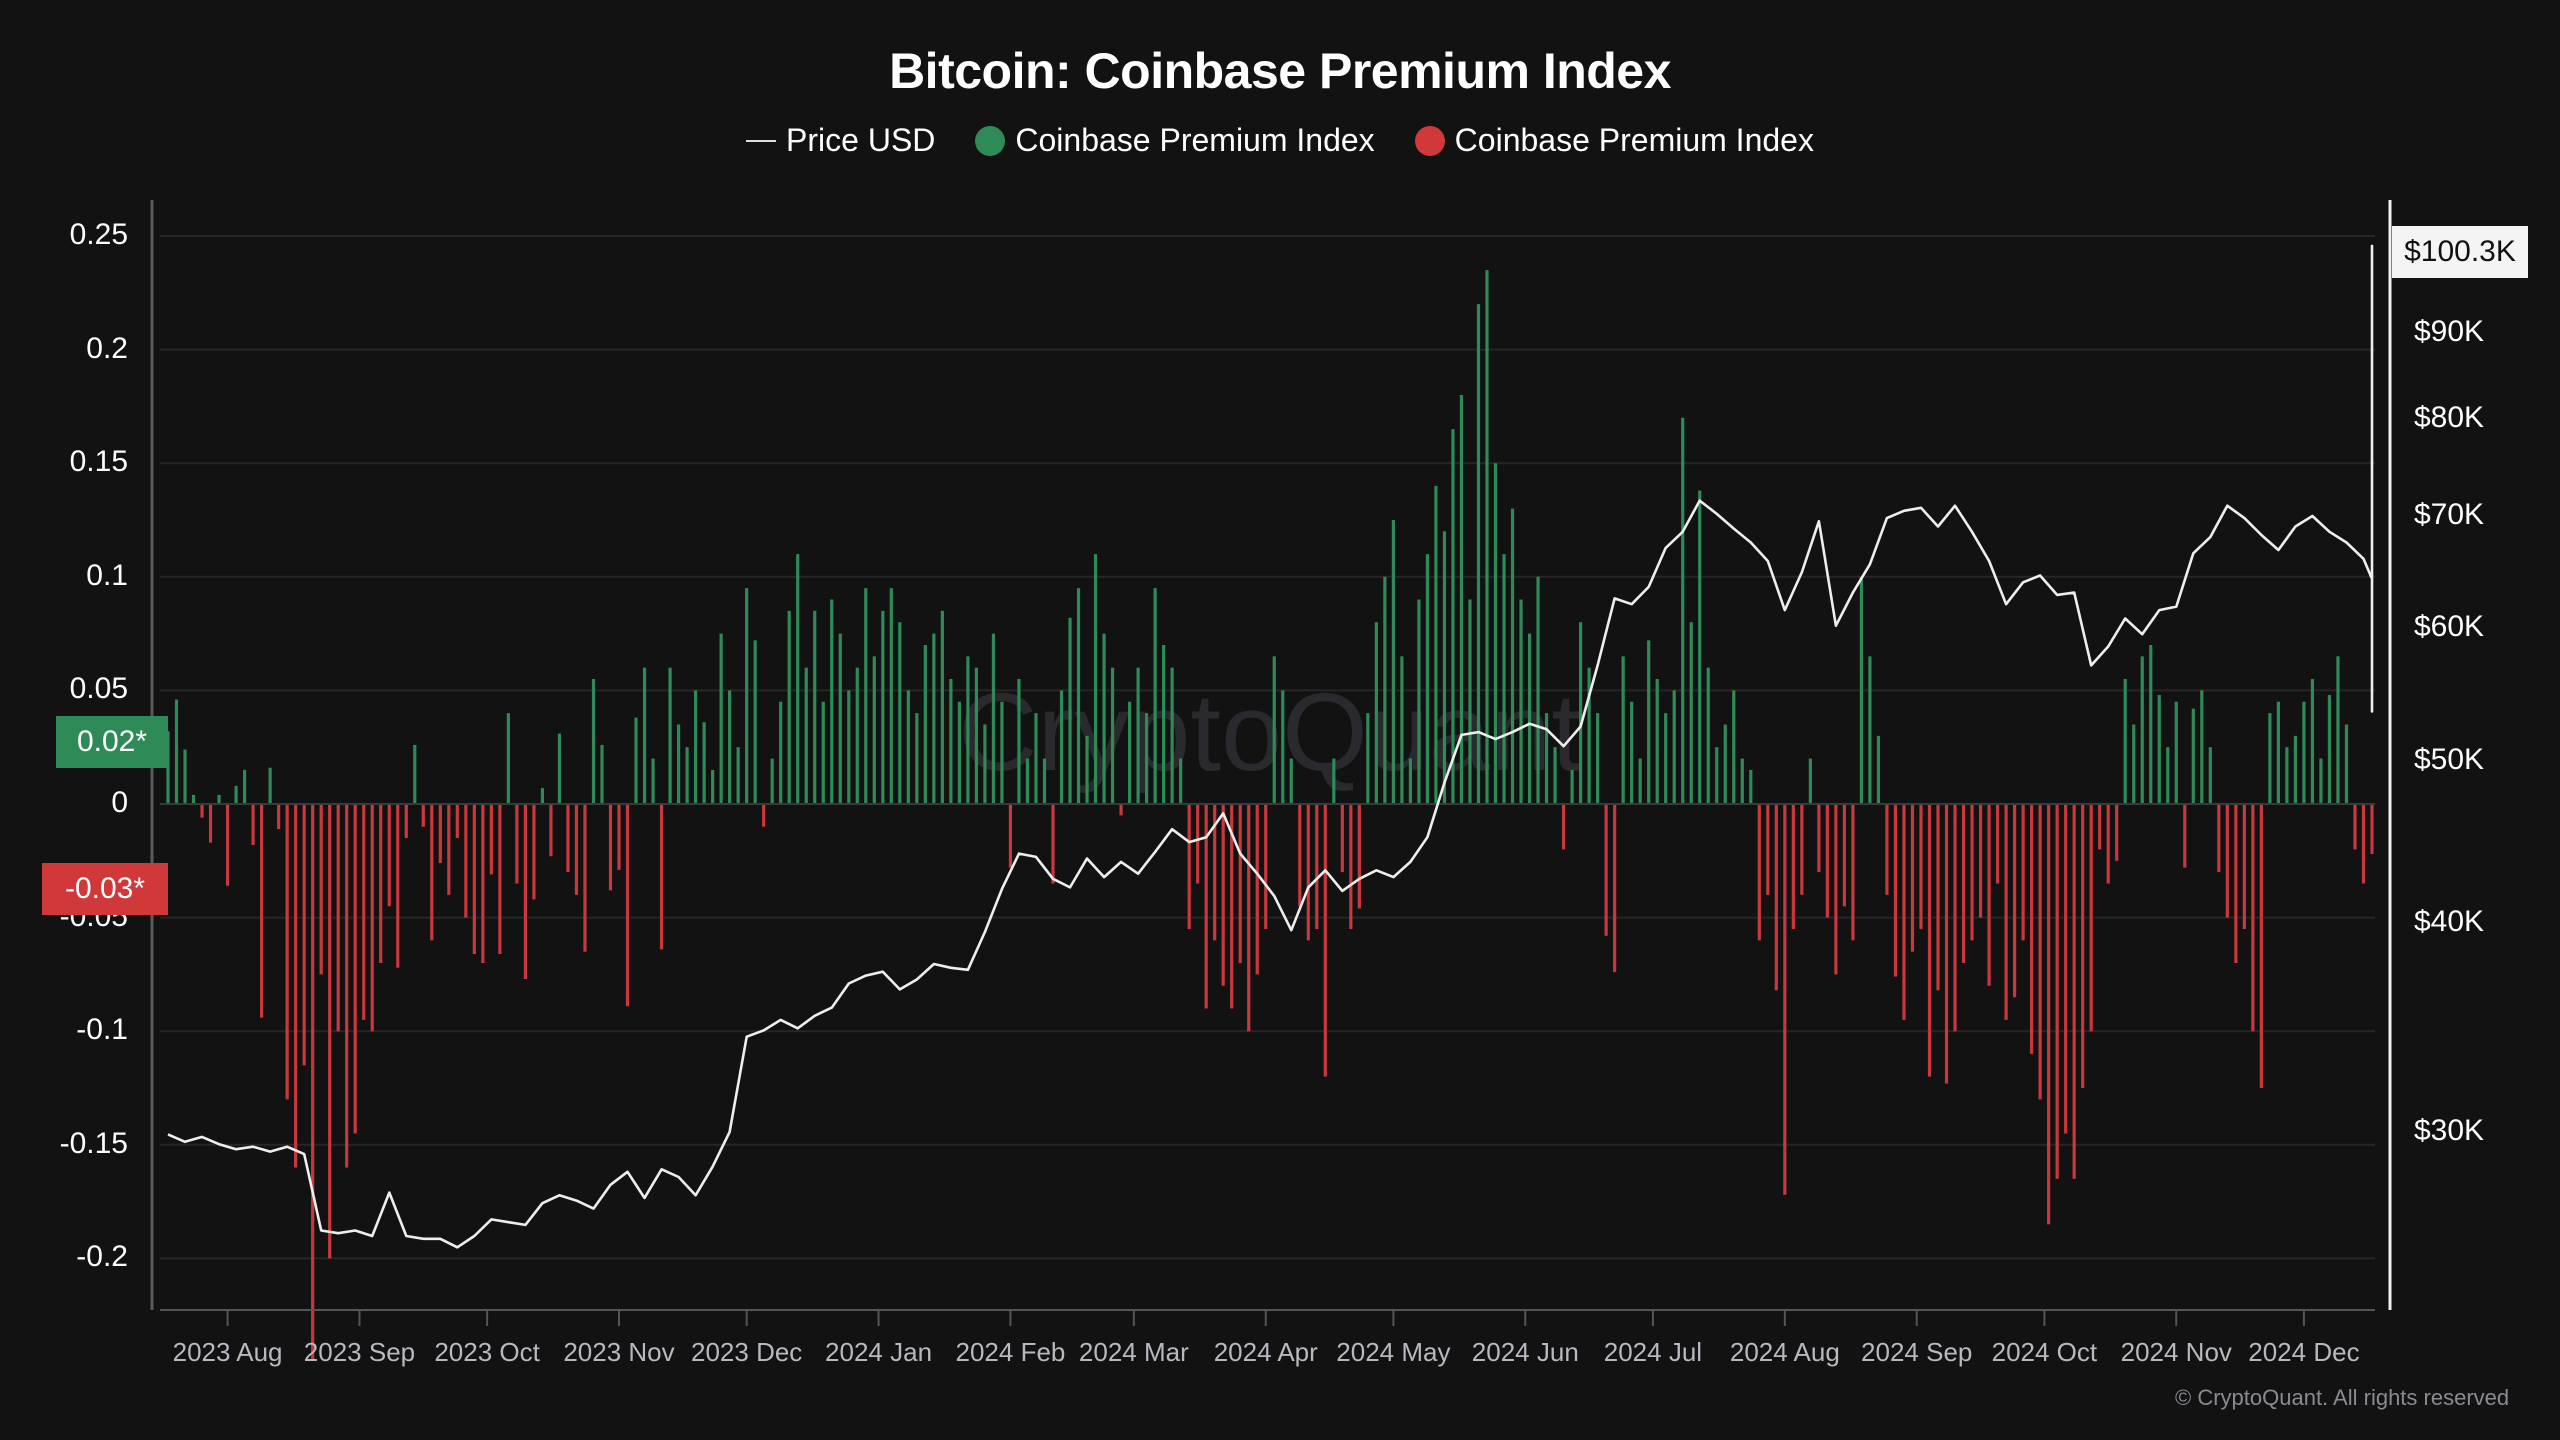 Image resolution: width=2560 pixels, height=1440 pixels. Describe the element at coordinates (98, 234) in the screenshot. I see `left-axis-tick-label: 0.25` at that location.